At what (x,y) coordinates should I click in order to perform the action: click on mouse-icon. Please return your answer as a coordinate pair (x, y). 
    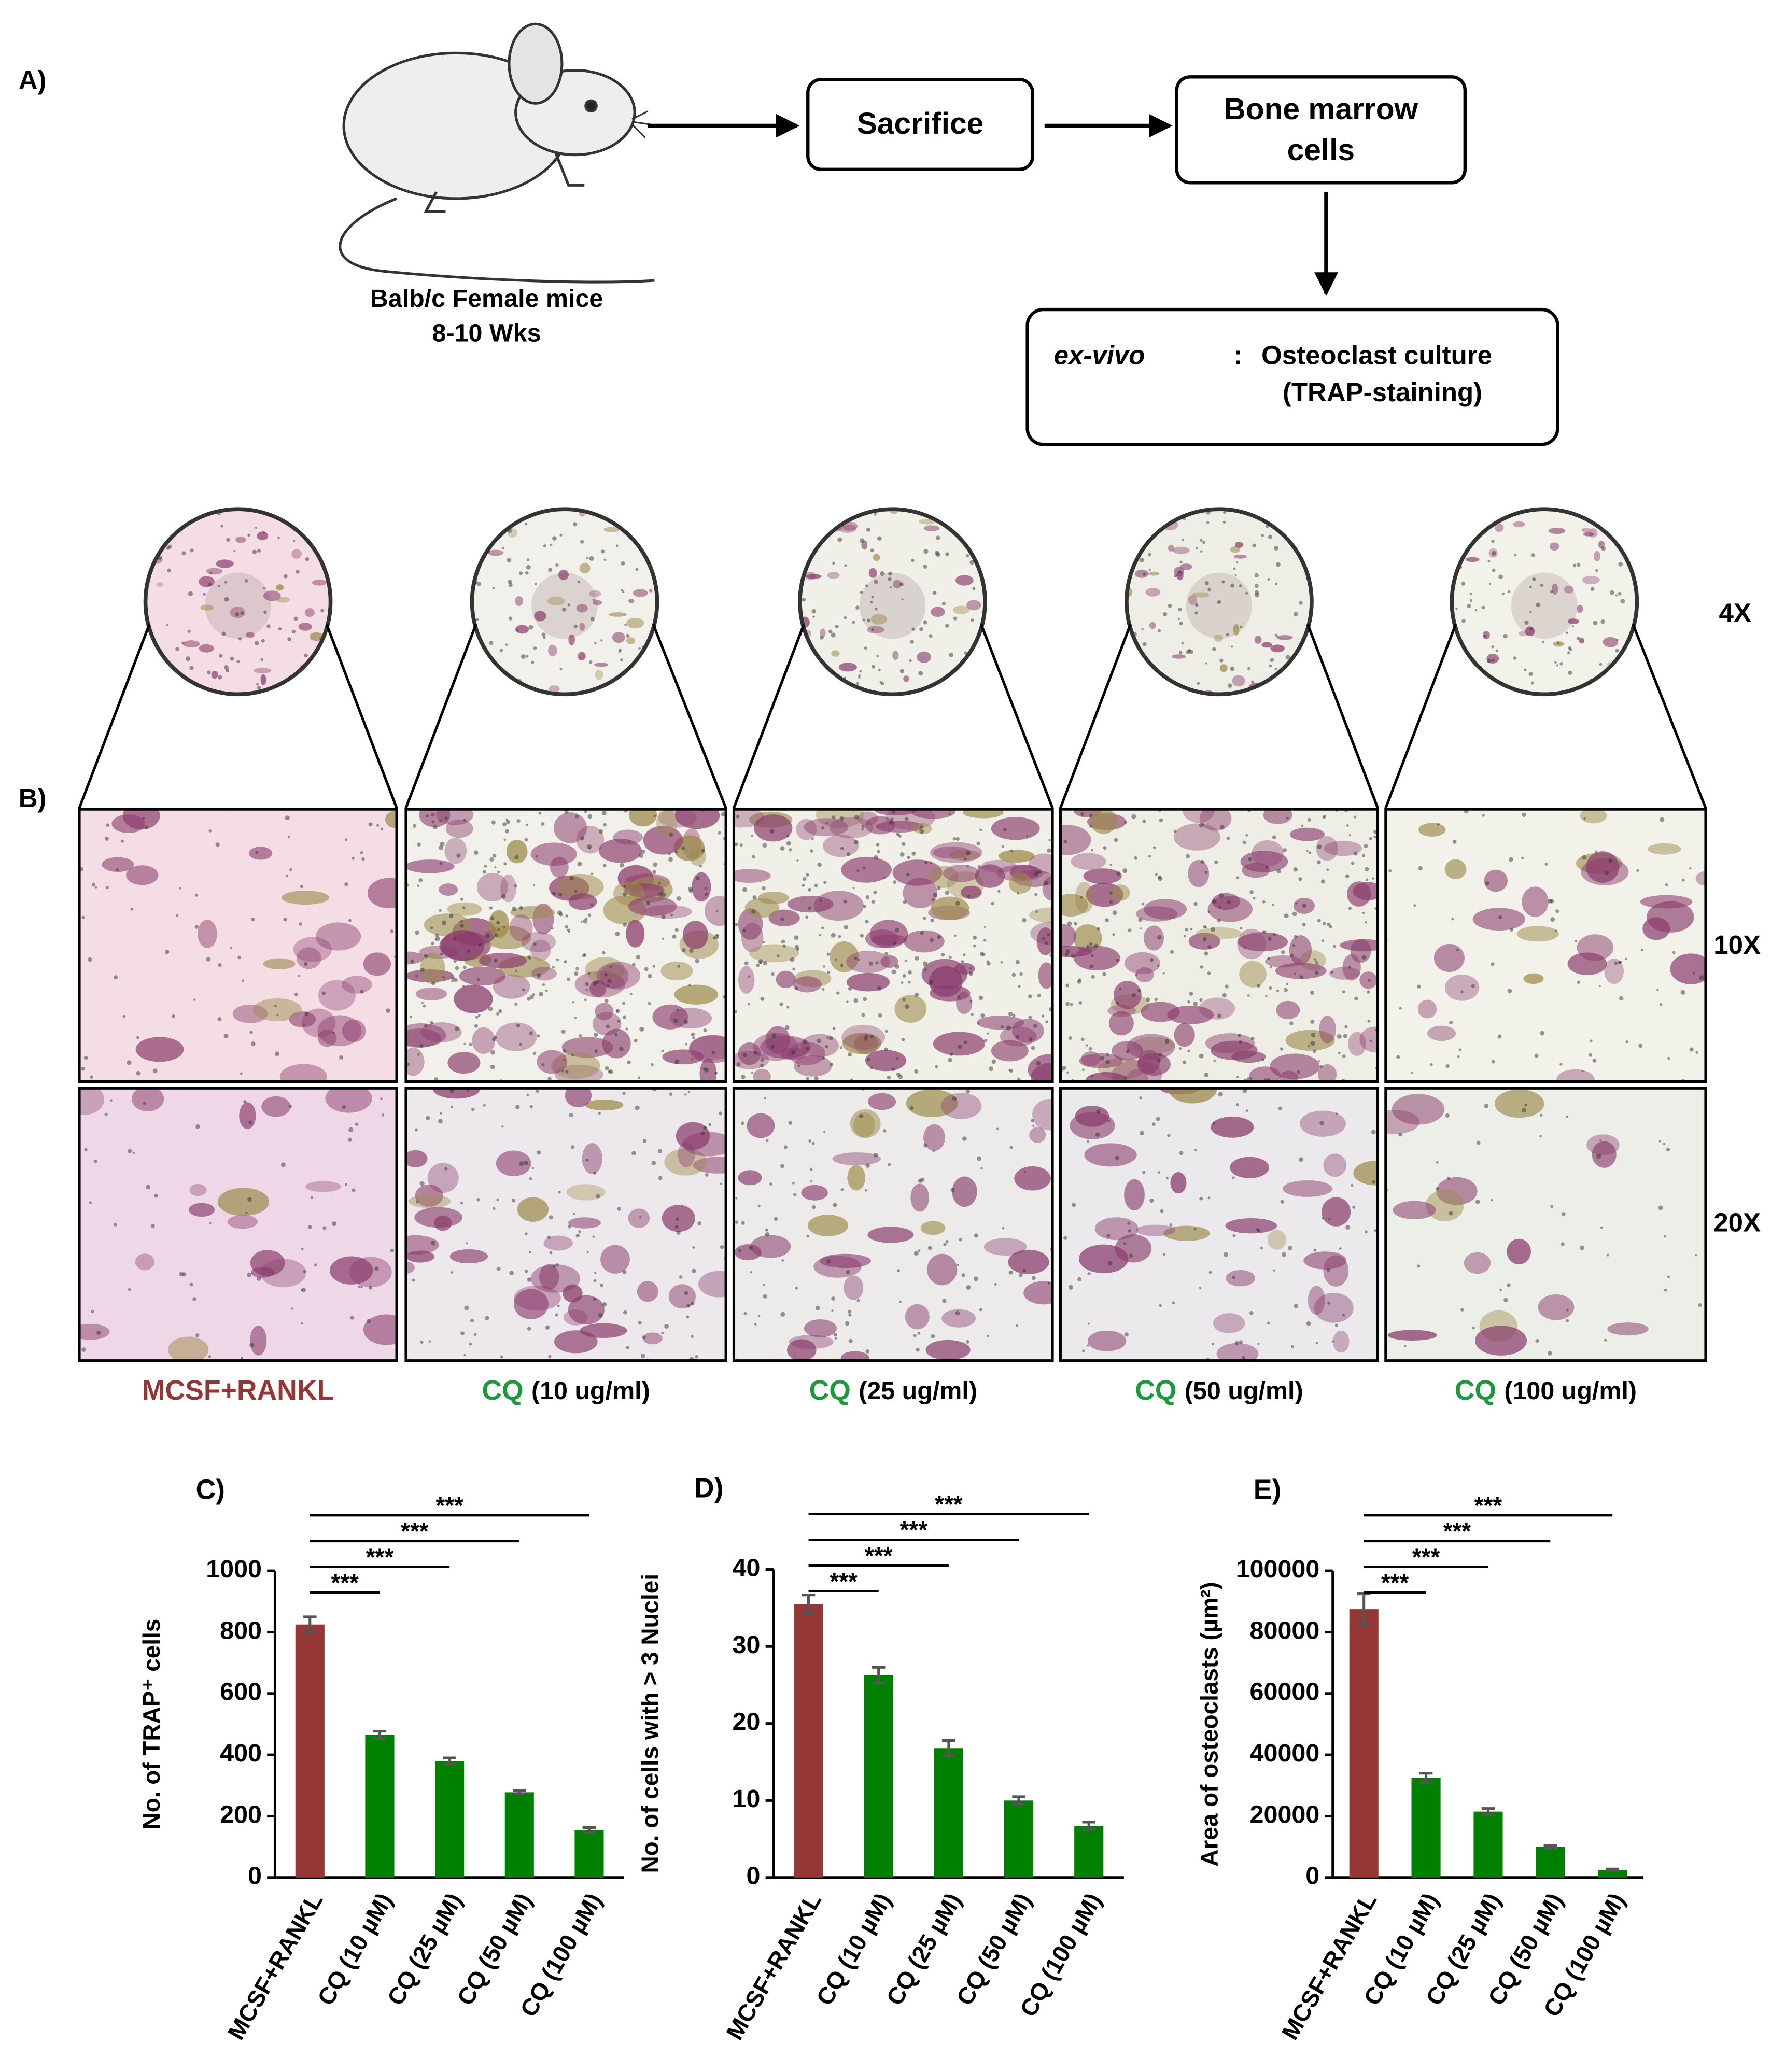
    Looking at the image, I should click on (497, 153).